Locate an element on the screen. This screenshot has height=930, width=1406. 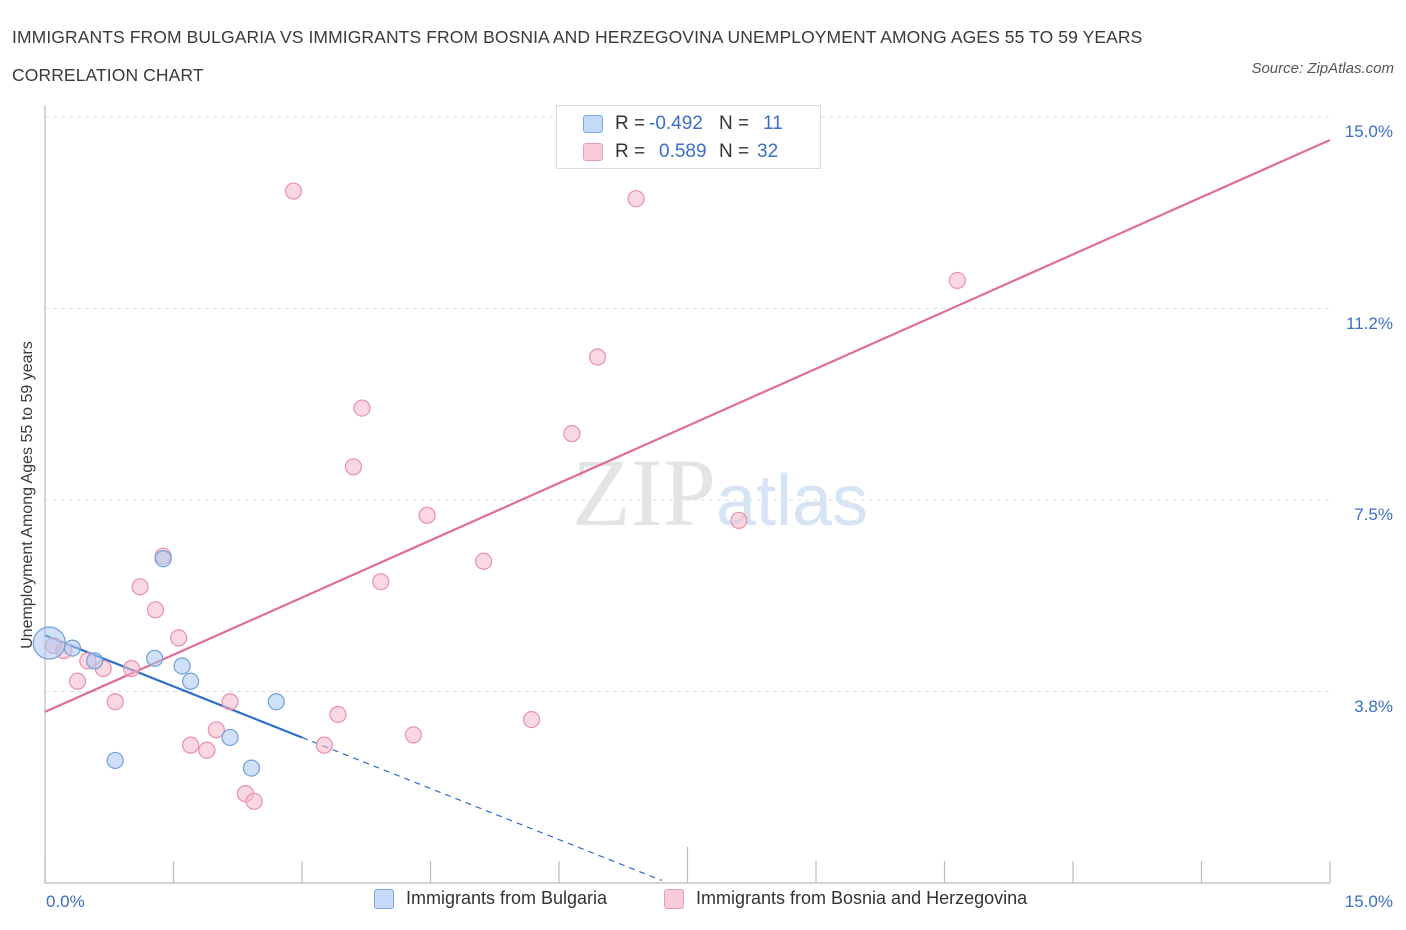
legend-label-bulgaria: Immigrants from Bulgaria is located at coordinates (507, 898).